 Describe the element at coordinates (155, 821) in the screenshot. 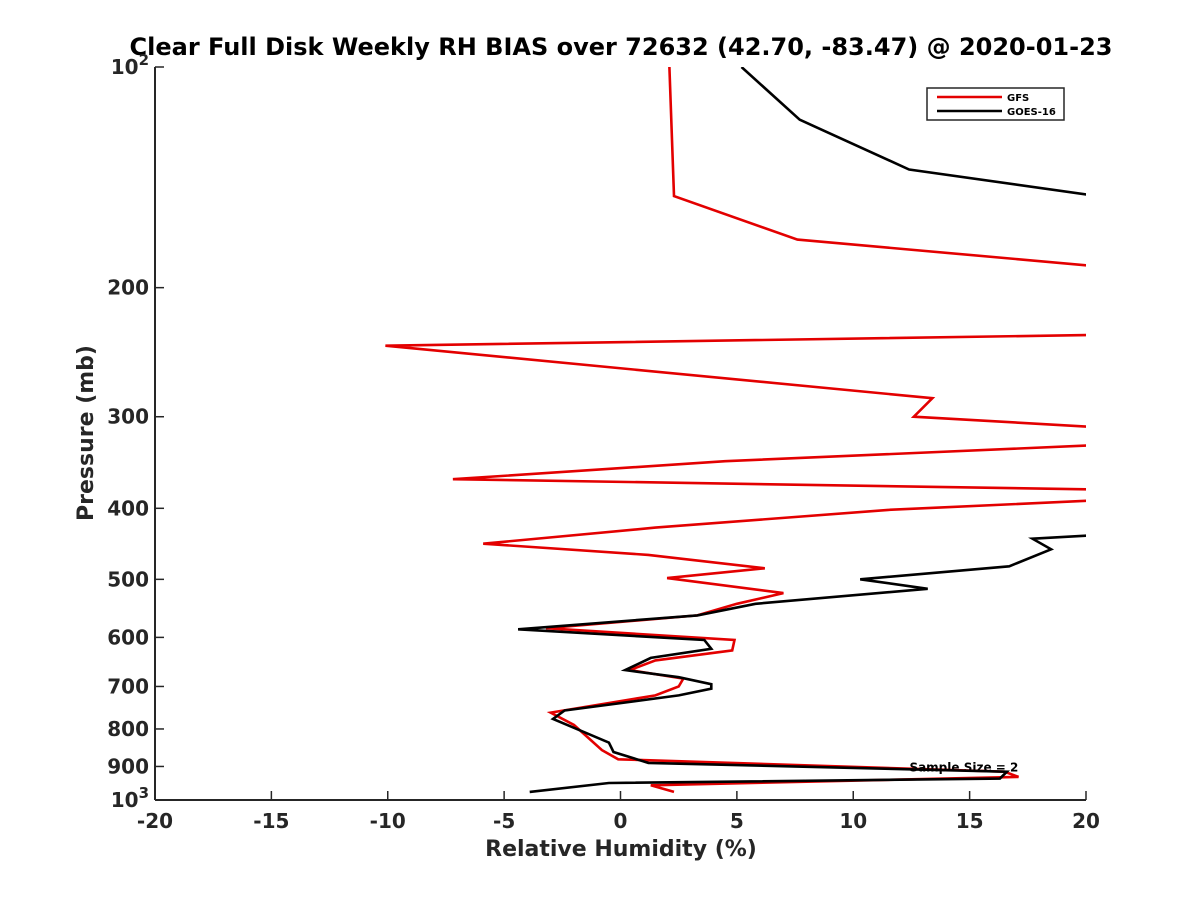

I see `x-tick-label: -20` at that location.